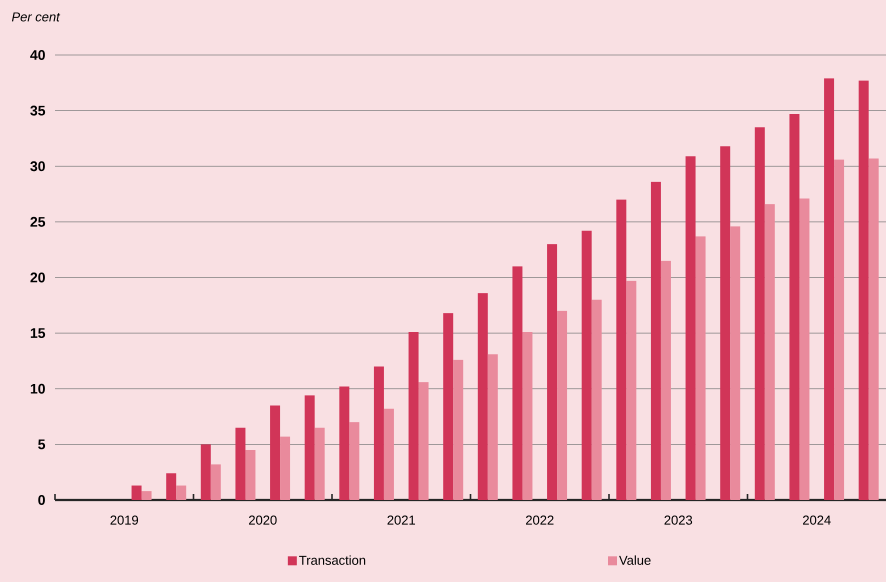  Describe the element at coordinates (817, 520) in the screenshot. I see `x-tick-label: 2024` at that location.